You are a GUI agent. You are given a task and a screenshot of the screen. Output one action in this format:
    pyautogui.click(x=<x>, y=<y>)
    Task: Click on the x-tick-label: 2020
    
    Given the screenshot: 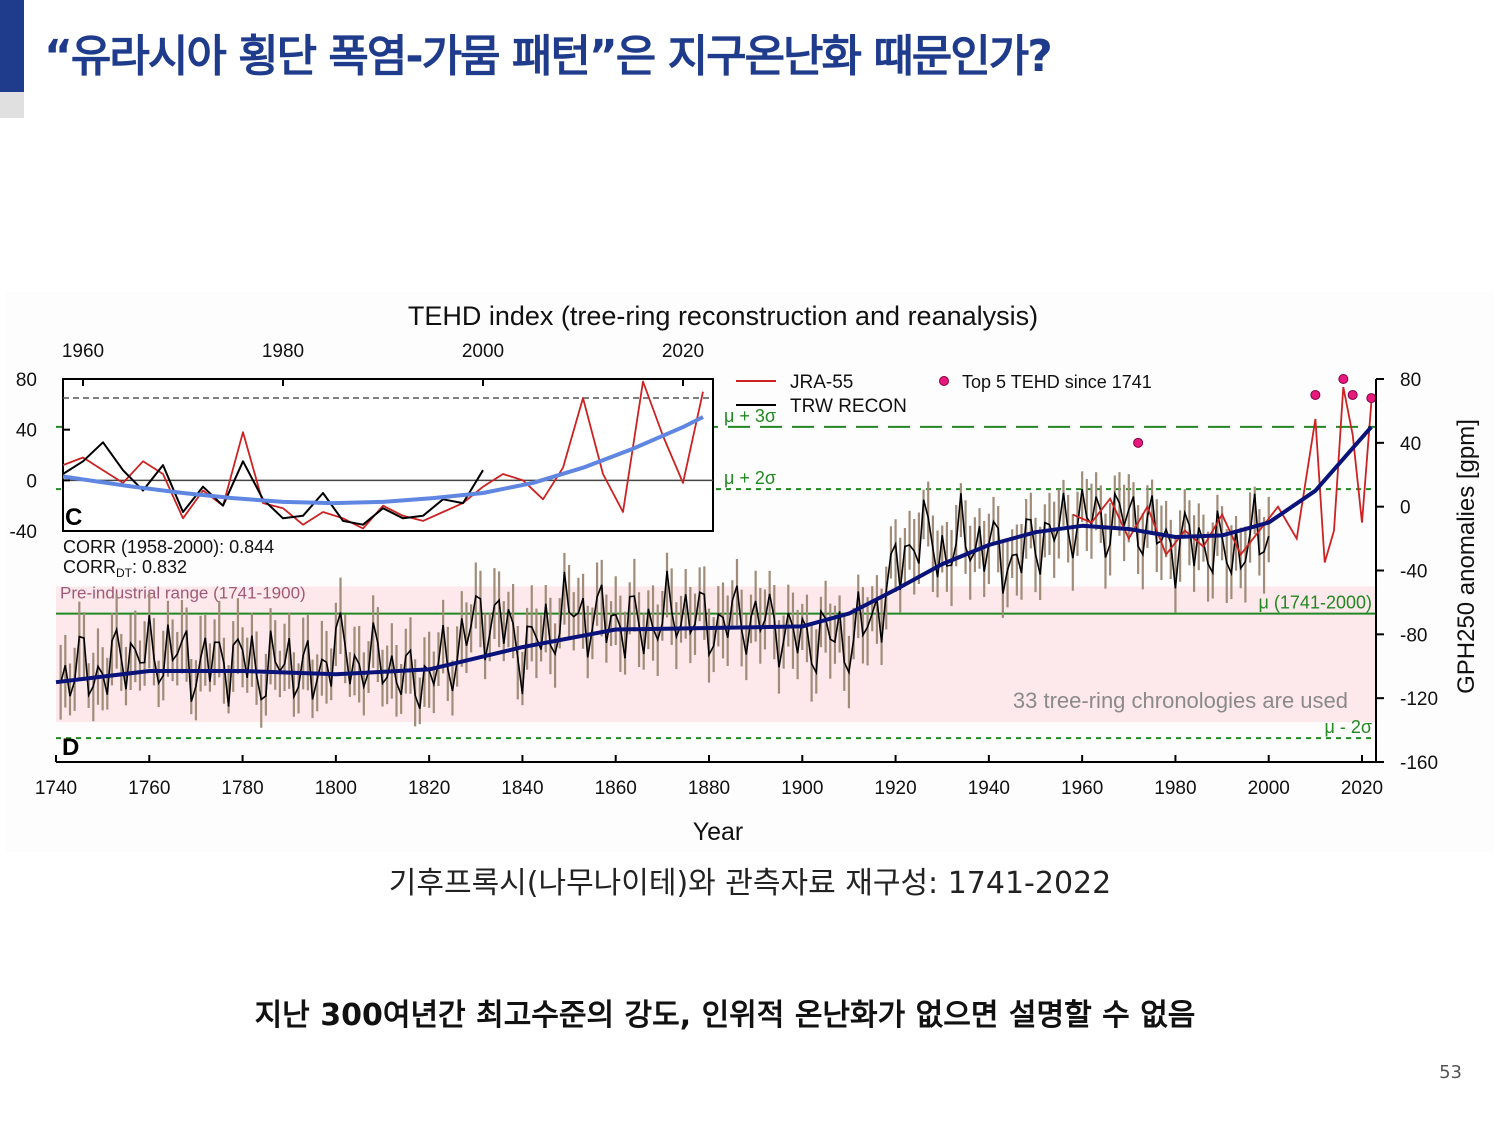 What is the action you would take?
    pyautogui.click(x=1362, y=788)
    